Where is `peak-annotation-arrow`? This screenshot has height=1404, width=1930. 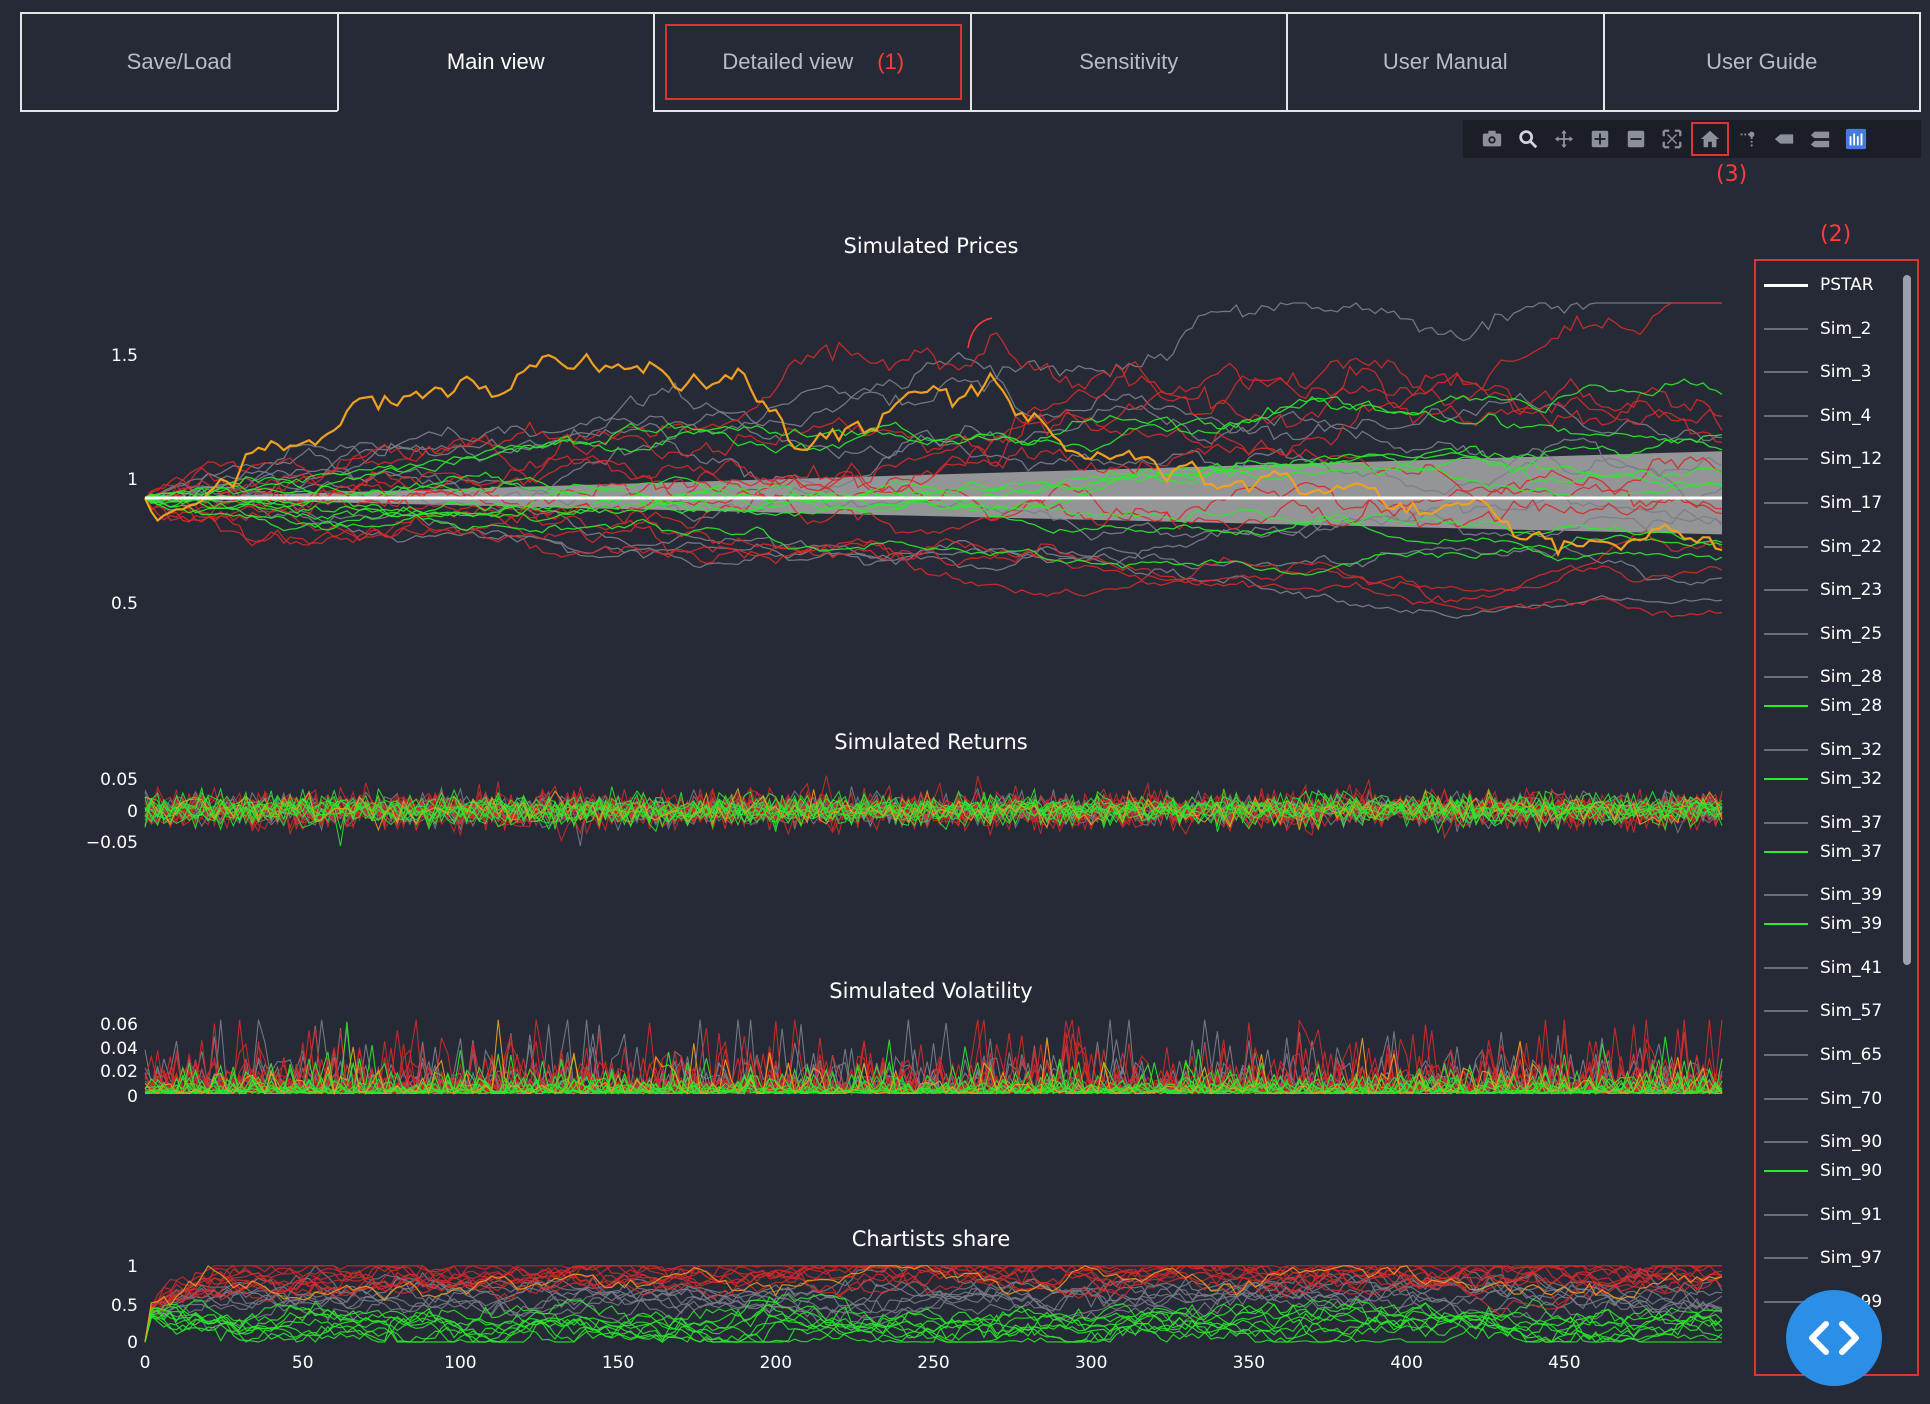
peak-annotation-arrow is located at coordinates (980, 333).